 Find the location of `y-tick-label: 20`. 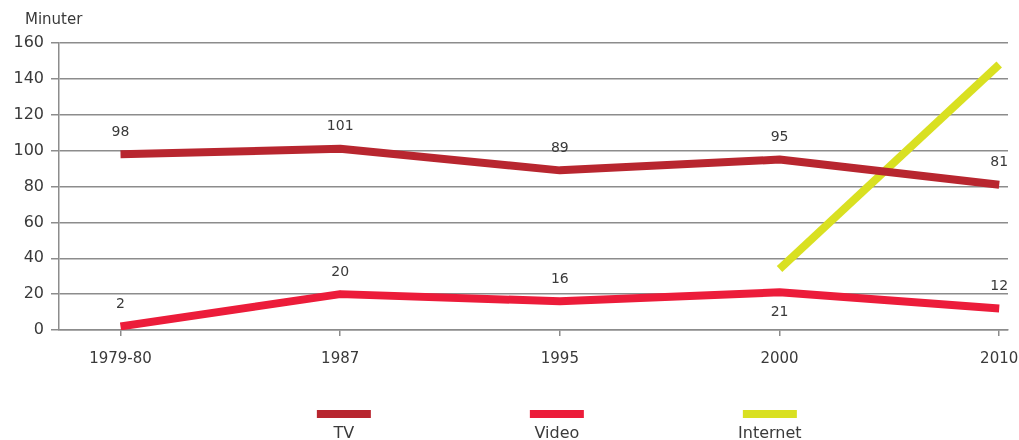

y-tick-label: 20 is located at coordinates (33, 293).